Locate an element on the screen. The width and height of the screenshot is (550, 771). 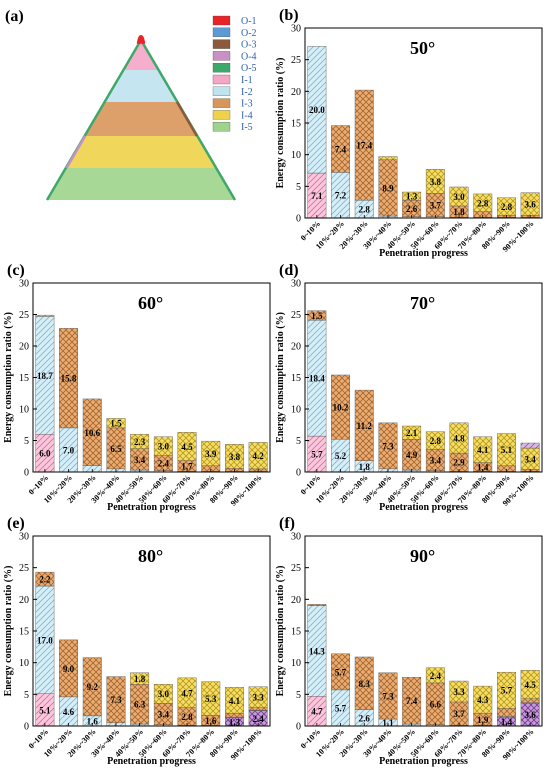
bar-value-label: 7.4 is located at coordinates (341, 149).